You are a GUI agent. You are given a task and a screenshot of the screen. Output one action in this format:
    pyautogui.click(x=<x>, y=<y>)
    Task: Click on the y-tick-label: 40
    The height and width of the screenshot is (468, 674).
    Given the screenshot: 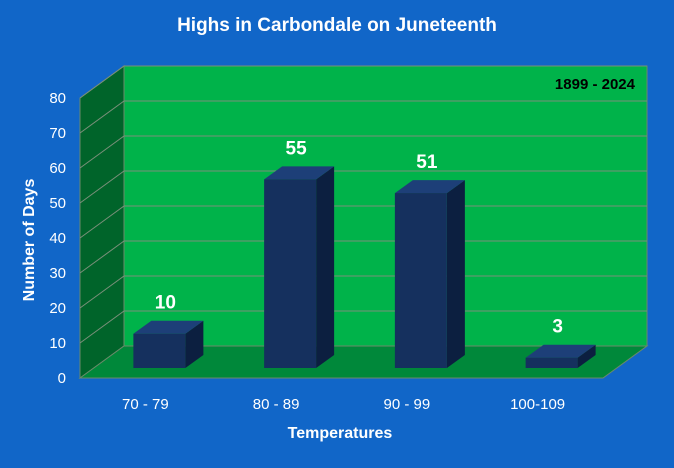 What is the action you would take?
    pyautogui.click(x=57, y=238)
    